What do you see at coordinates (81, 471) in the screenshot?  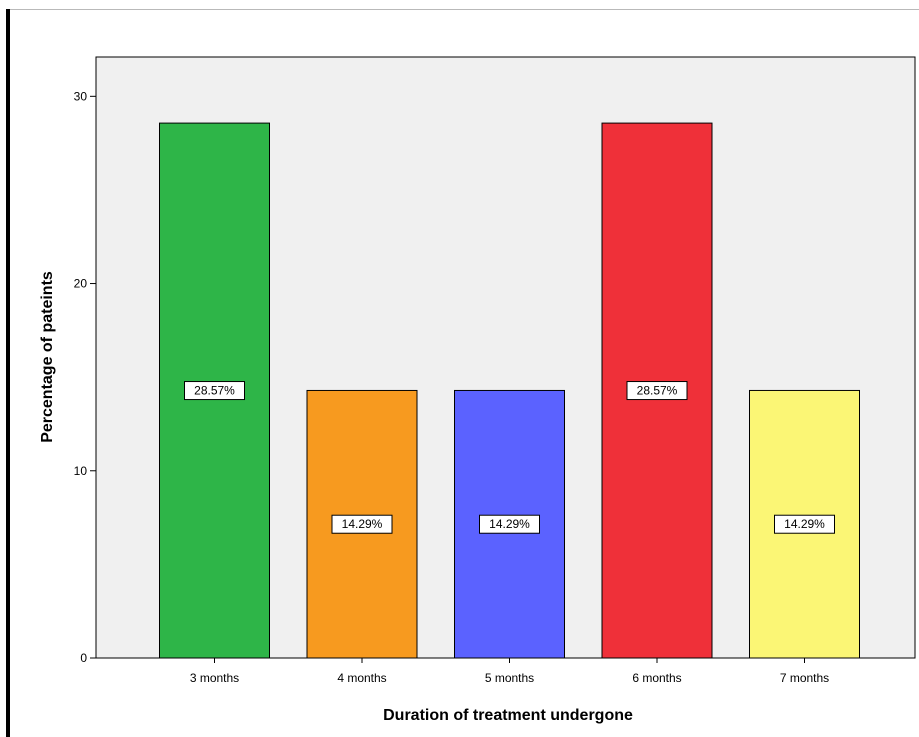 I see `y-tick-label: 10` at bounding box center [81, 471].